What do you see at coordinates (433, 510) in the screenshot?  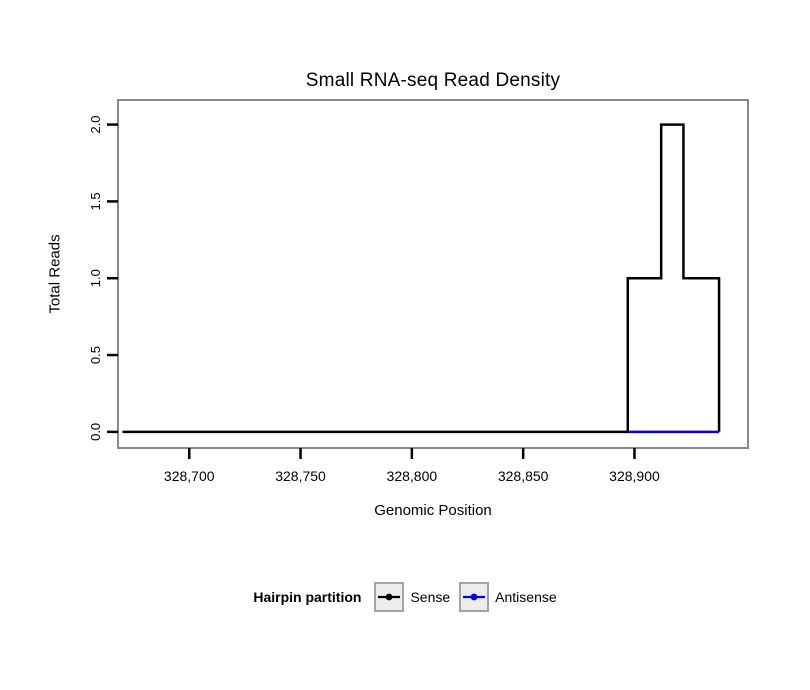 I see `x-axis-title: Genomic Position` at bounding box center [433, 510].